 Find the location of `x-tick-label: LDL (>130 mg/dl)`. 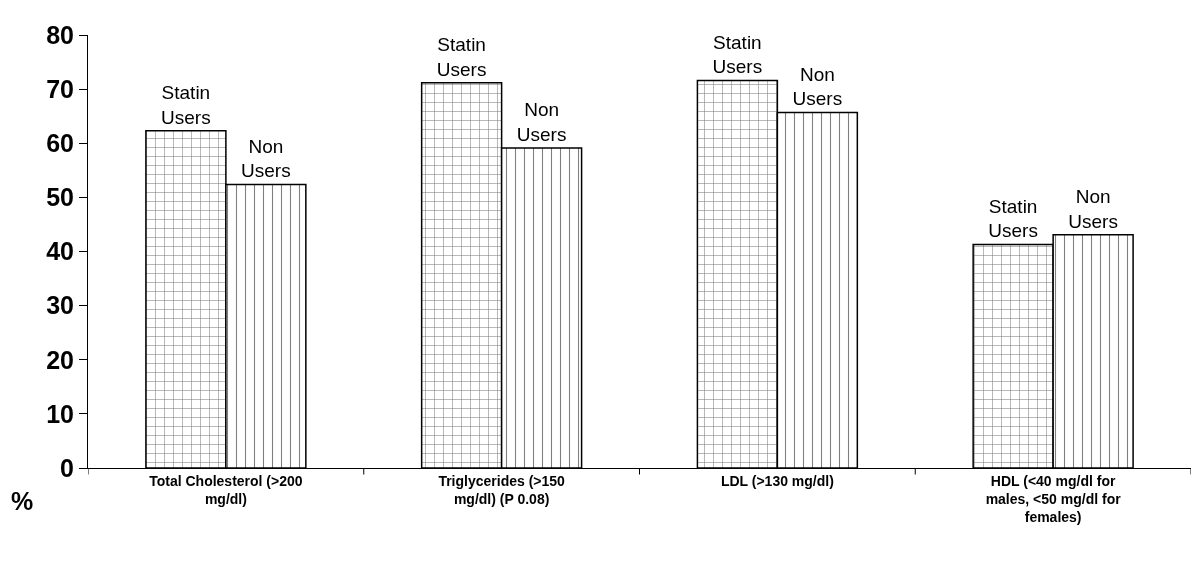

x-tick-label: LDL (>130 mg/dl) is located at coordinates (777, 480).